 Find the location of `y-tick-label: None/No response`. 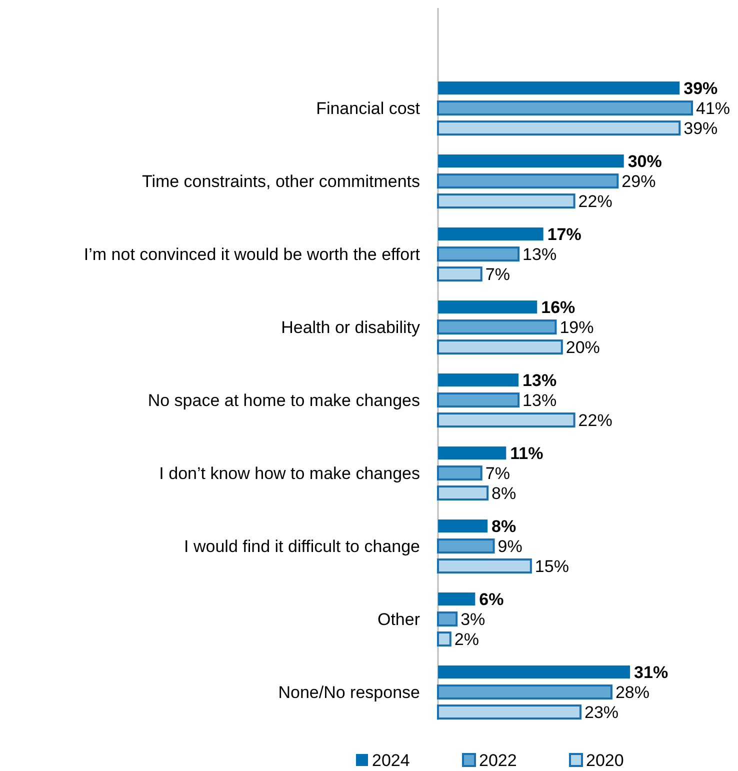

y-tick-label: None/No response is located at coordinates (349, 692).